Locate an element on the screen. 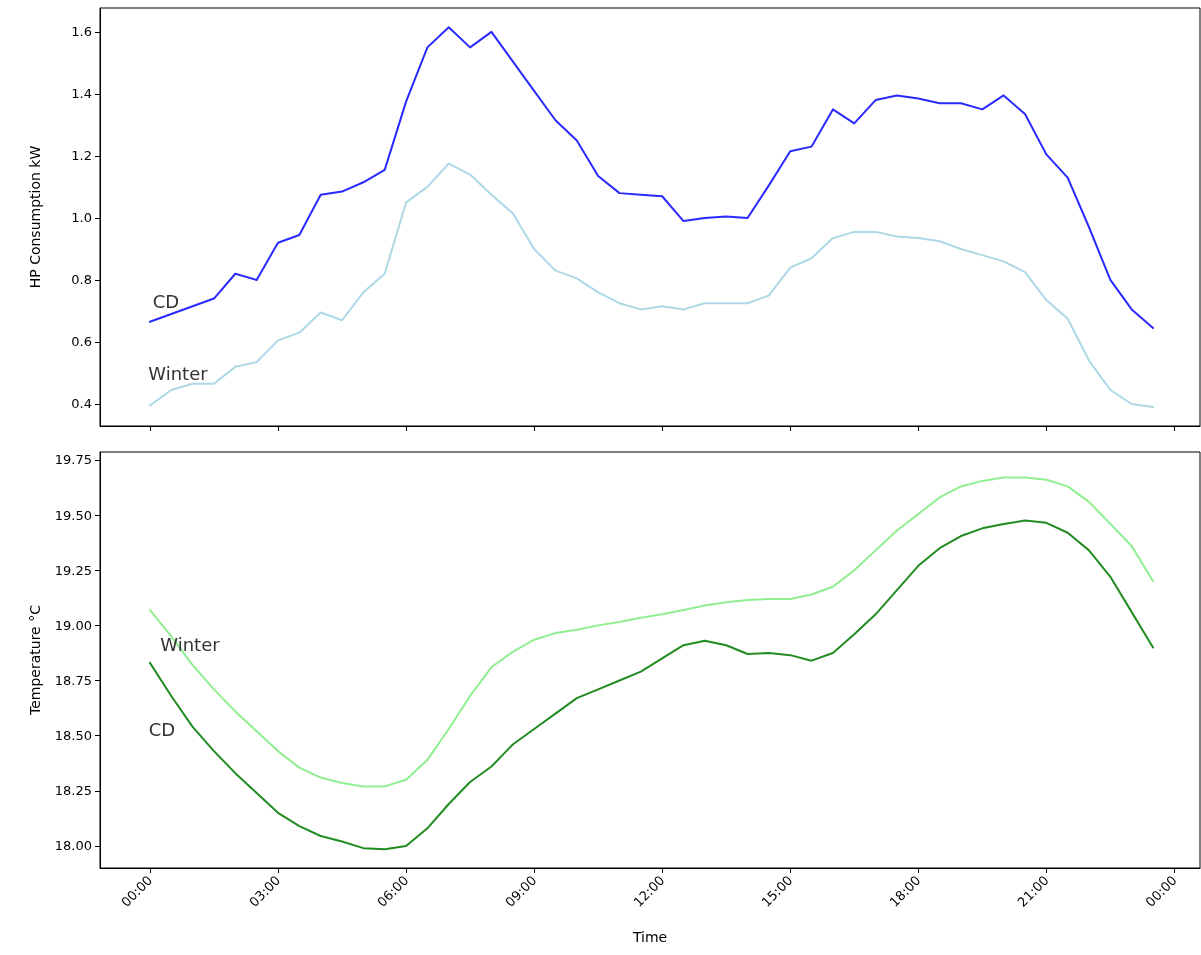 Image resolution: width=1201 pixels, height=955 pixels. y-tick-label: 1.0 is located at coordinates (81, 218).